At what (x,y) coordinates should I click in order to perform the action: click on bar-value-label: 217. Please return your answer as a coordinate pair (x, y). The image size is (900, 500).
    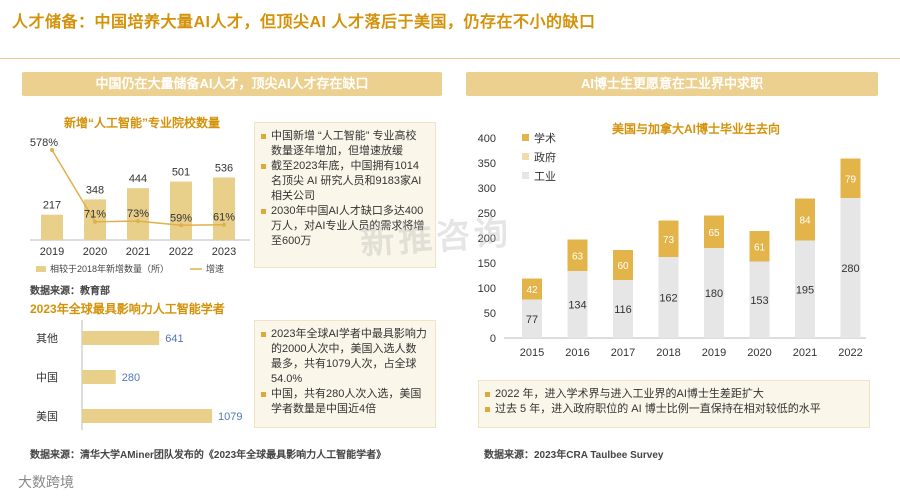
    Looking at the image, I should click on (52, 206).